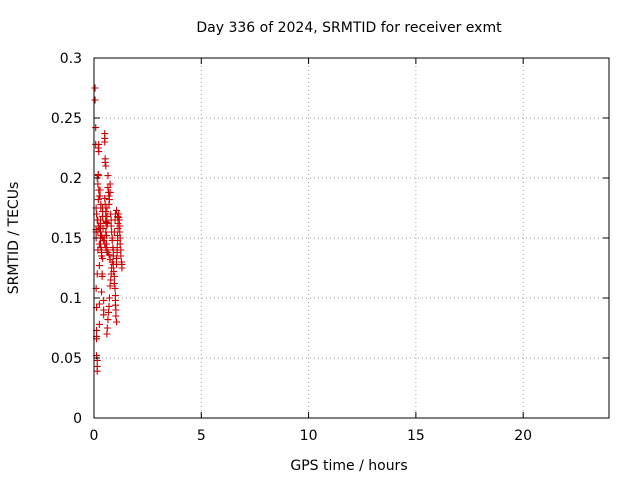 This screenshot has width=640, height=480. Describe the element at coordinates (94, 436) in the screenshot. I see `x-tick-label: 0` at that location.